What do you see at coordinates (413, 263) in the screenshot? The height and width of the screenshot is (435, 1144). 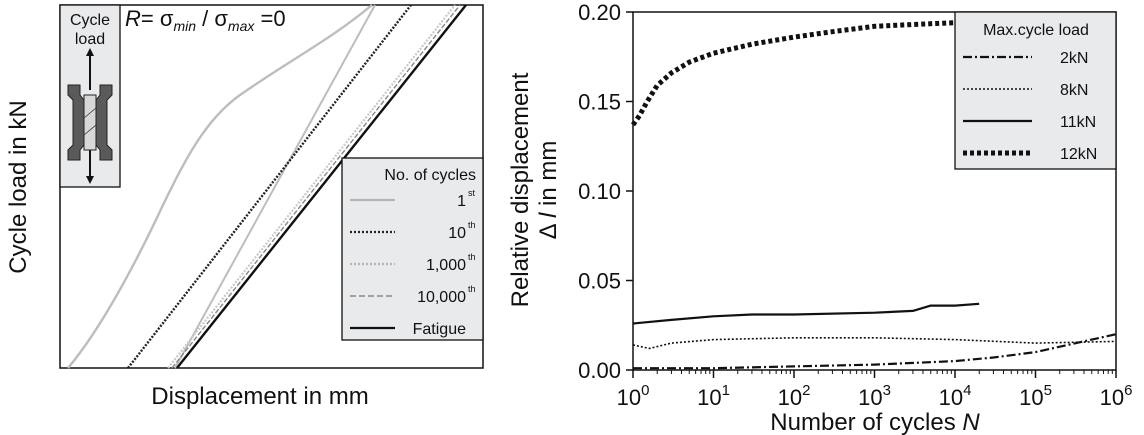 I see `left-legend-item: 1,000 th` at bounding box center [413, 263].